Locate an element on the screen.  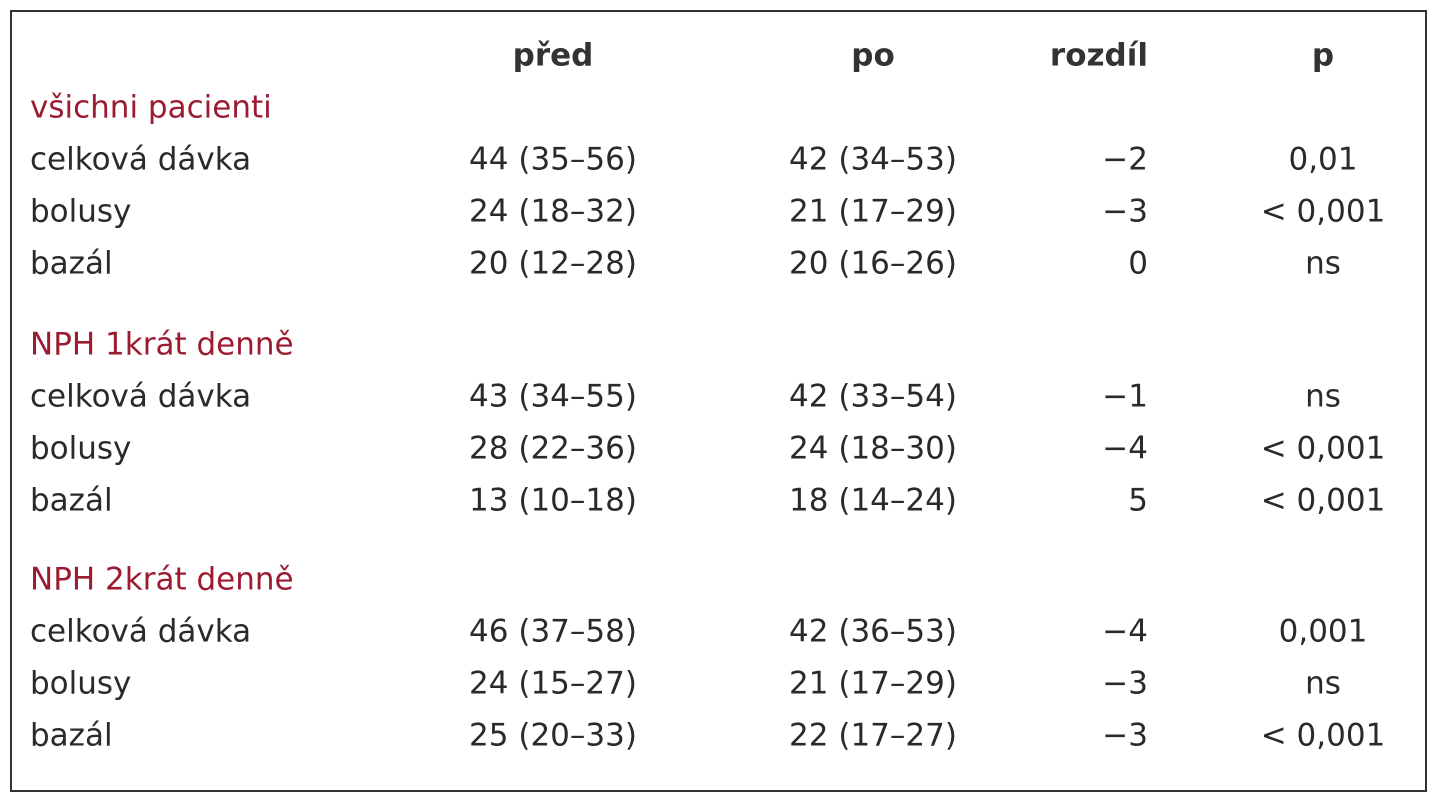
column-header: p is located at coordinates (1323, 55).